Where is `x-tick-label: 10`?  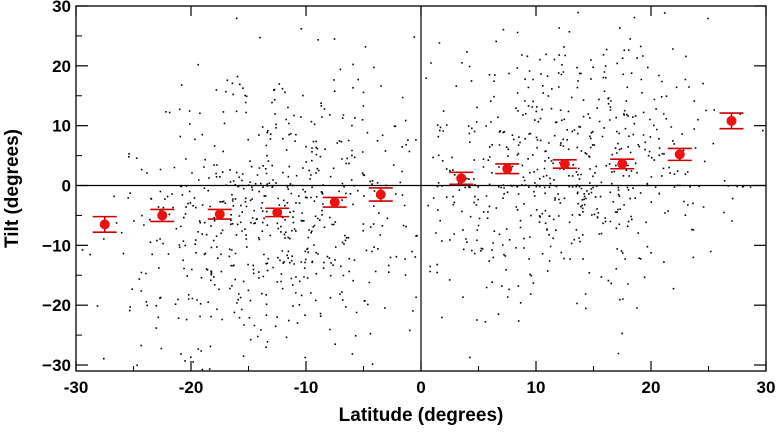 x-tick-label: 10 is located at coordinates (536, 387).